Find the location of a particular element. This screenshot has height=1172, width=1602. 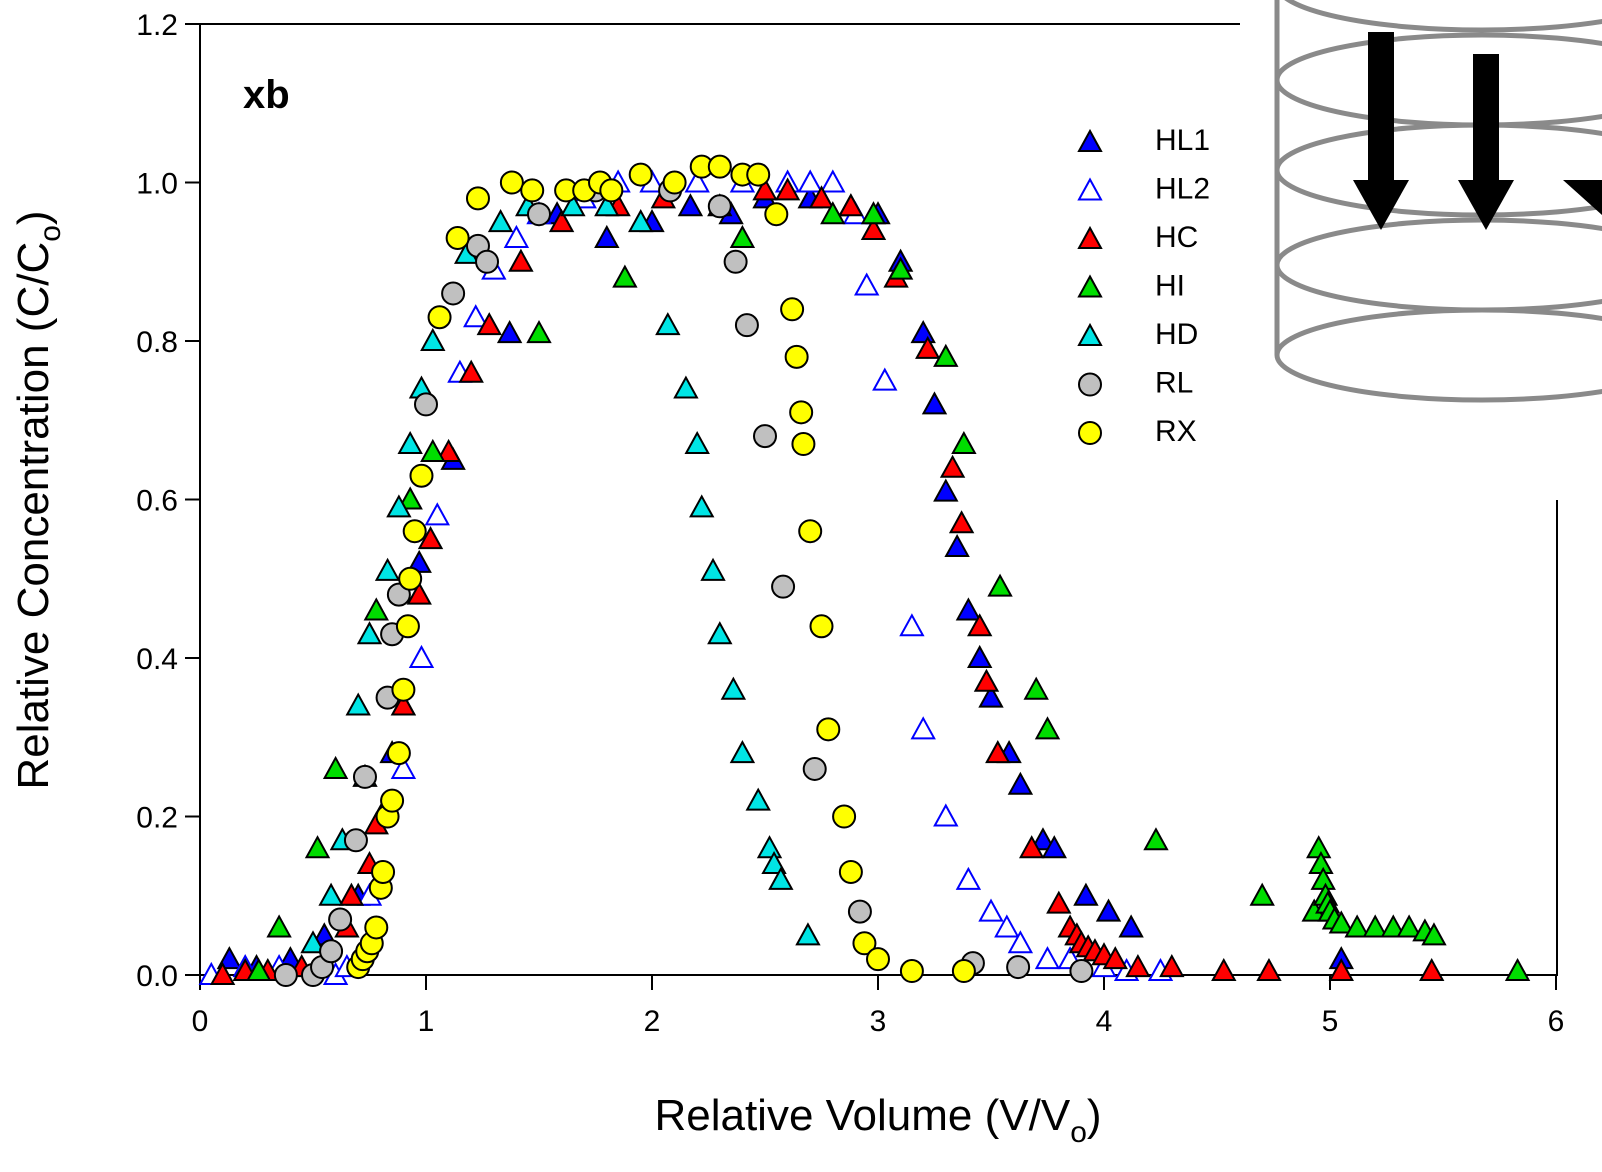

x-tick-label: 6 is located at coordinates (1556, 1021).